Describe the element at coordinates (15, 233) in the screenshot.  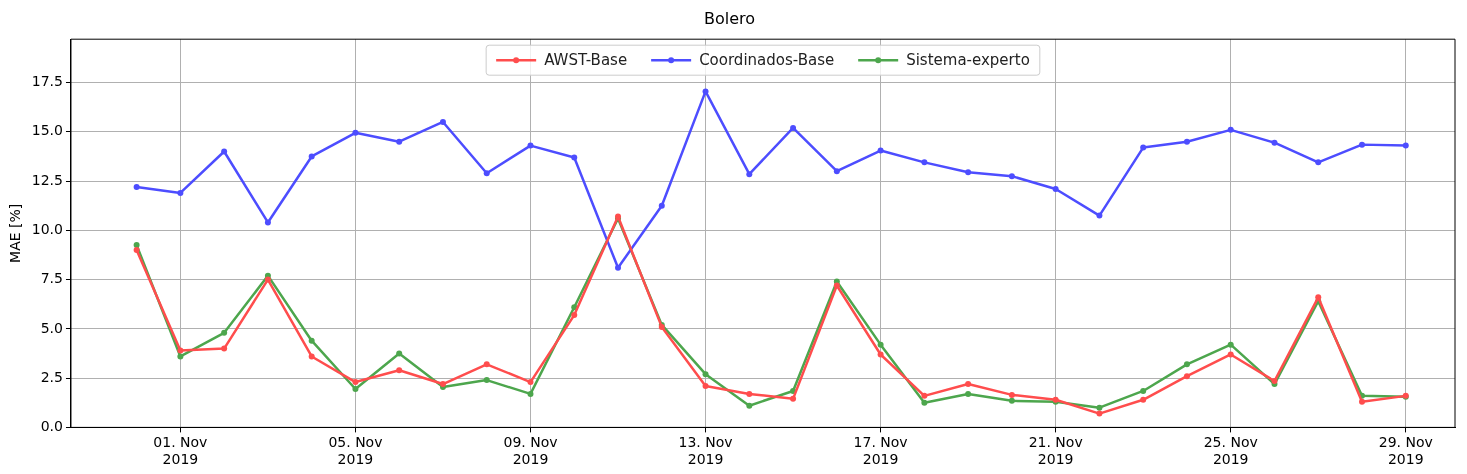
I see `y-axis-title: MAE [%]` at that location.